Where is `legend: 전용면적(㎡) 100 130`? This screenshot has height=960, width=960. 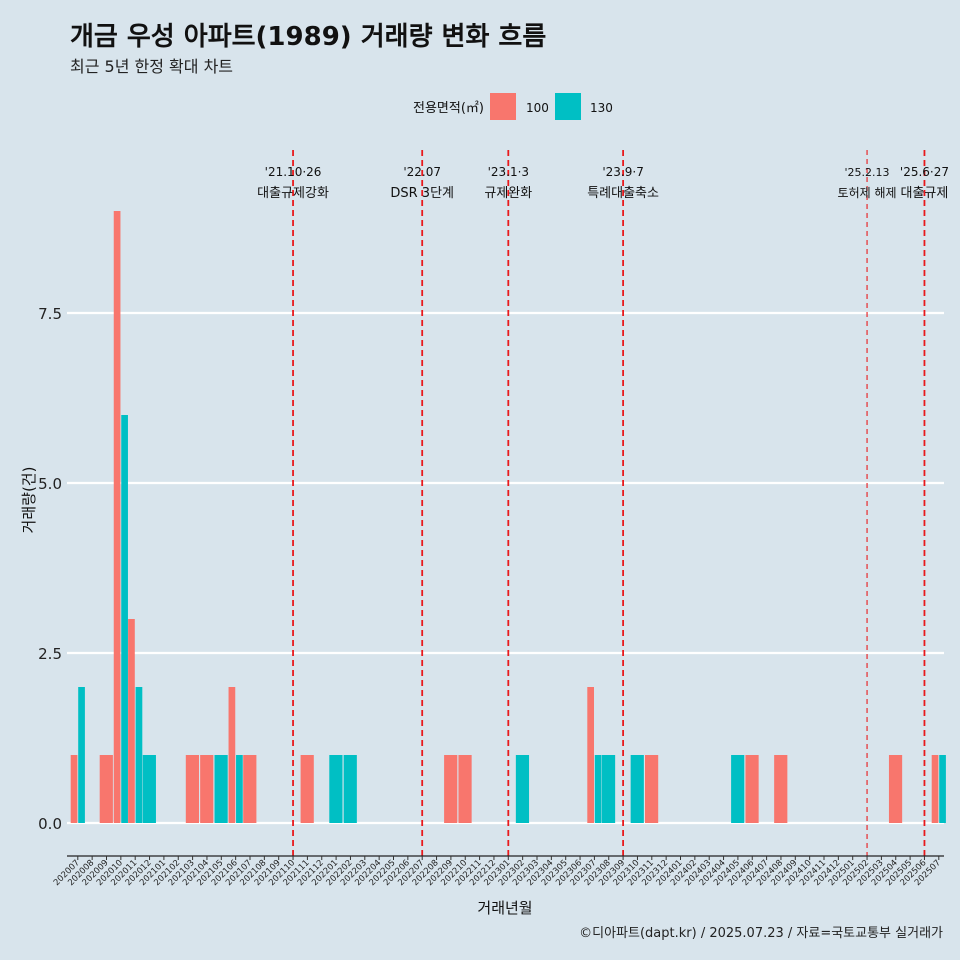 legend: 전용면적(㎡) 100 130 is located at coordinates (513, 106).